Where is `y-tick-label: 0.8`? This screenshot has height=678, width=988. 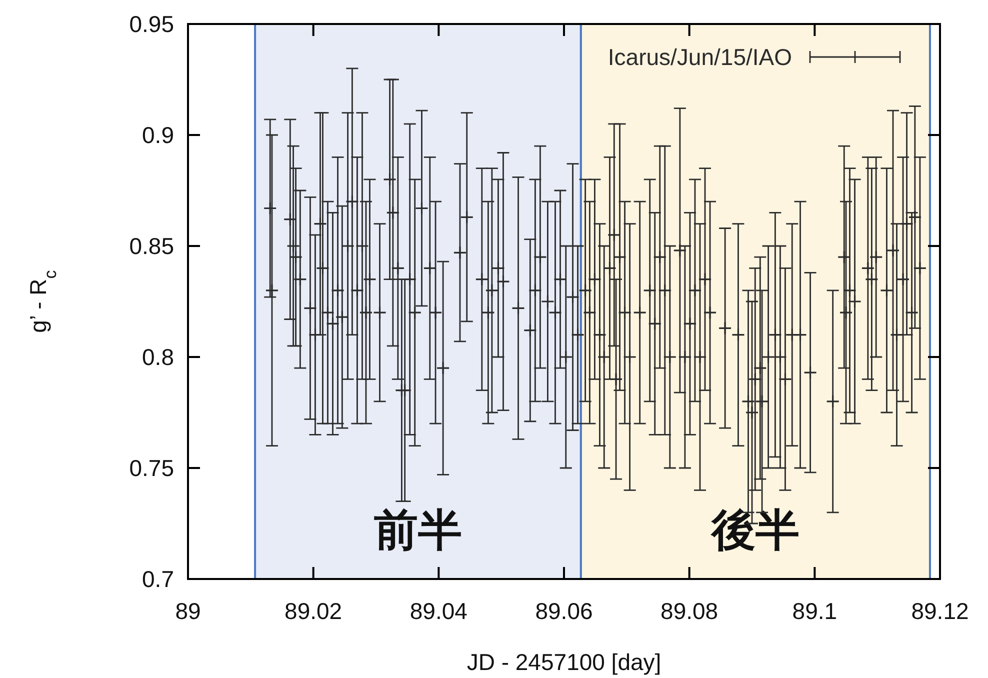
y-tick-label: 0.8 is located at coordinates (158, 357).